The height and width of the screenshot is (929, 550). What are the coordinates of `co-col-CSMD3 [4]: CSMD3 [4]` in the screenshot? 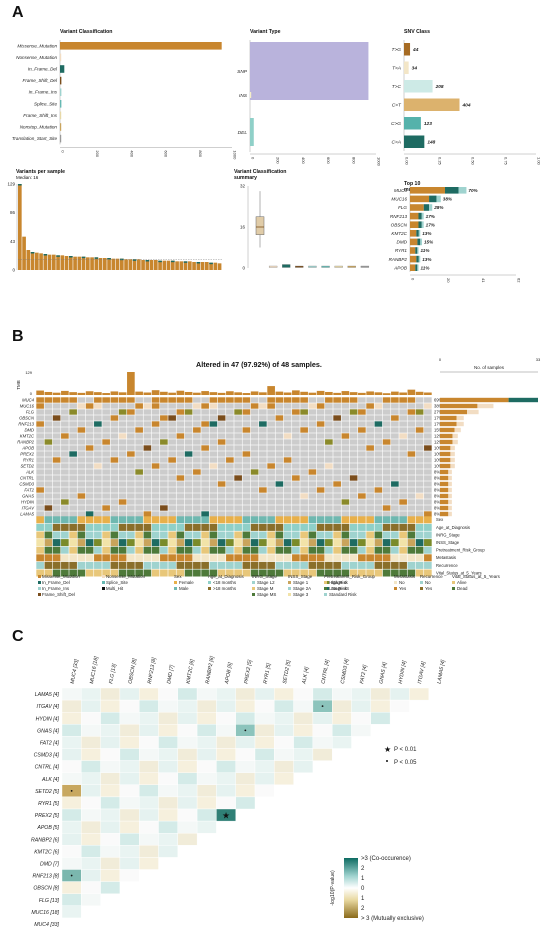 It's located at (345, 671).